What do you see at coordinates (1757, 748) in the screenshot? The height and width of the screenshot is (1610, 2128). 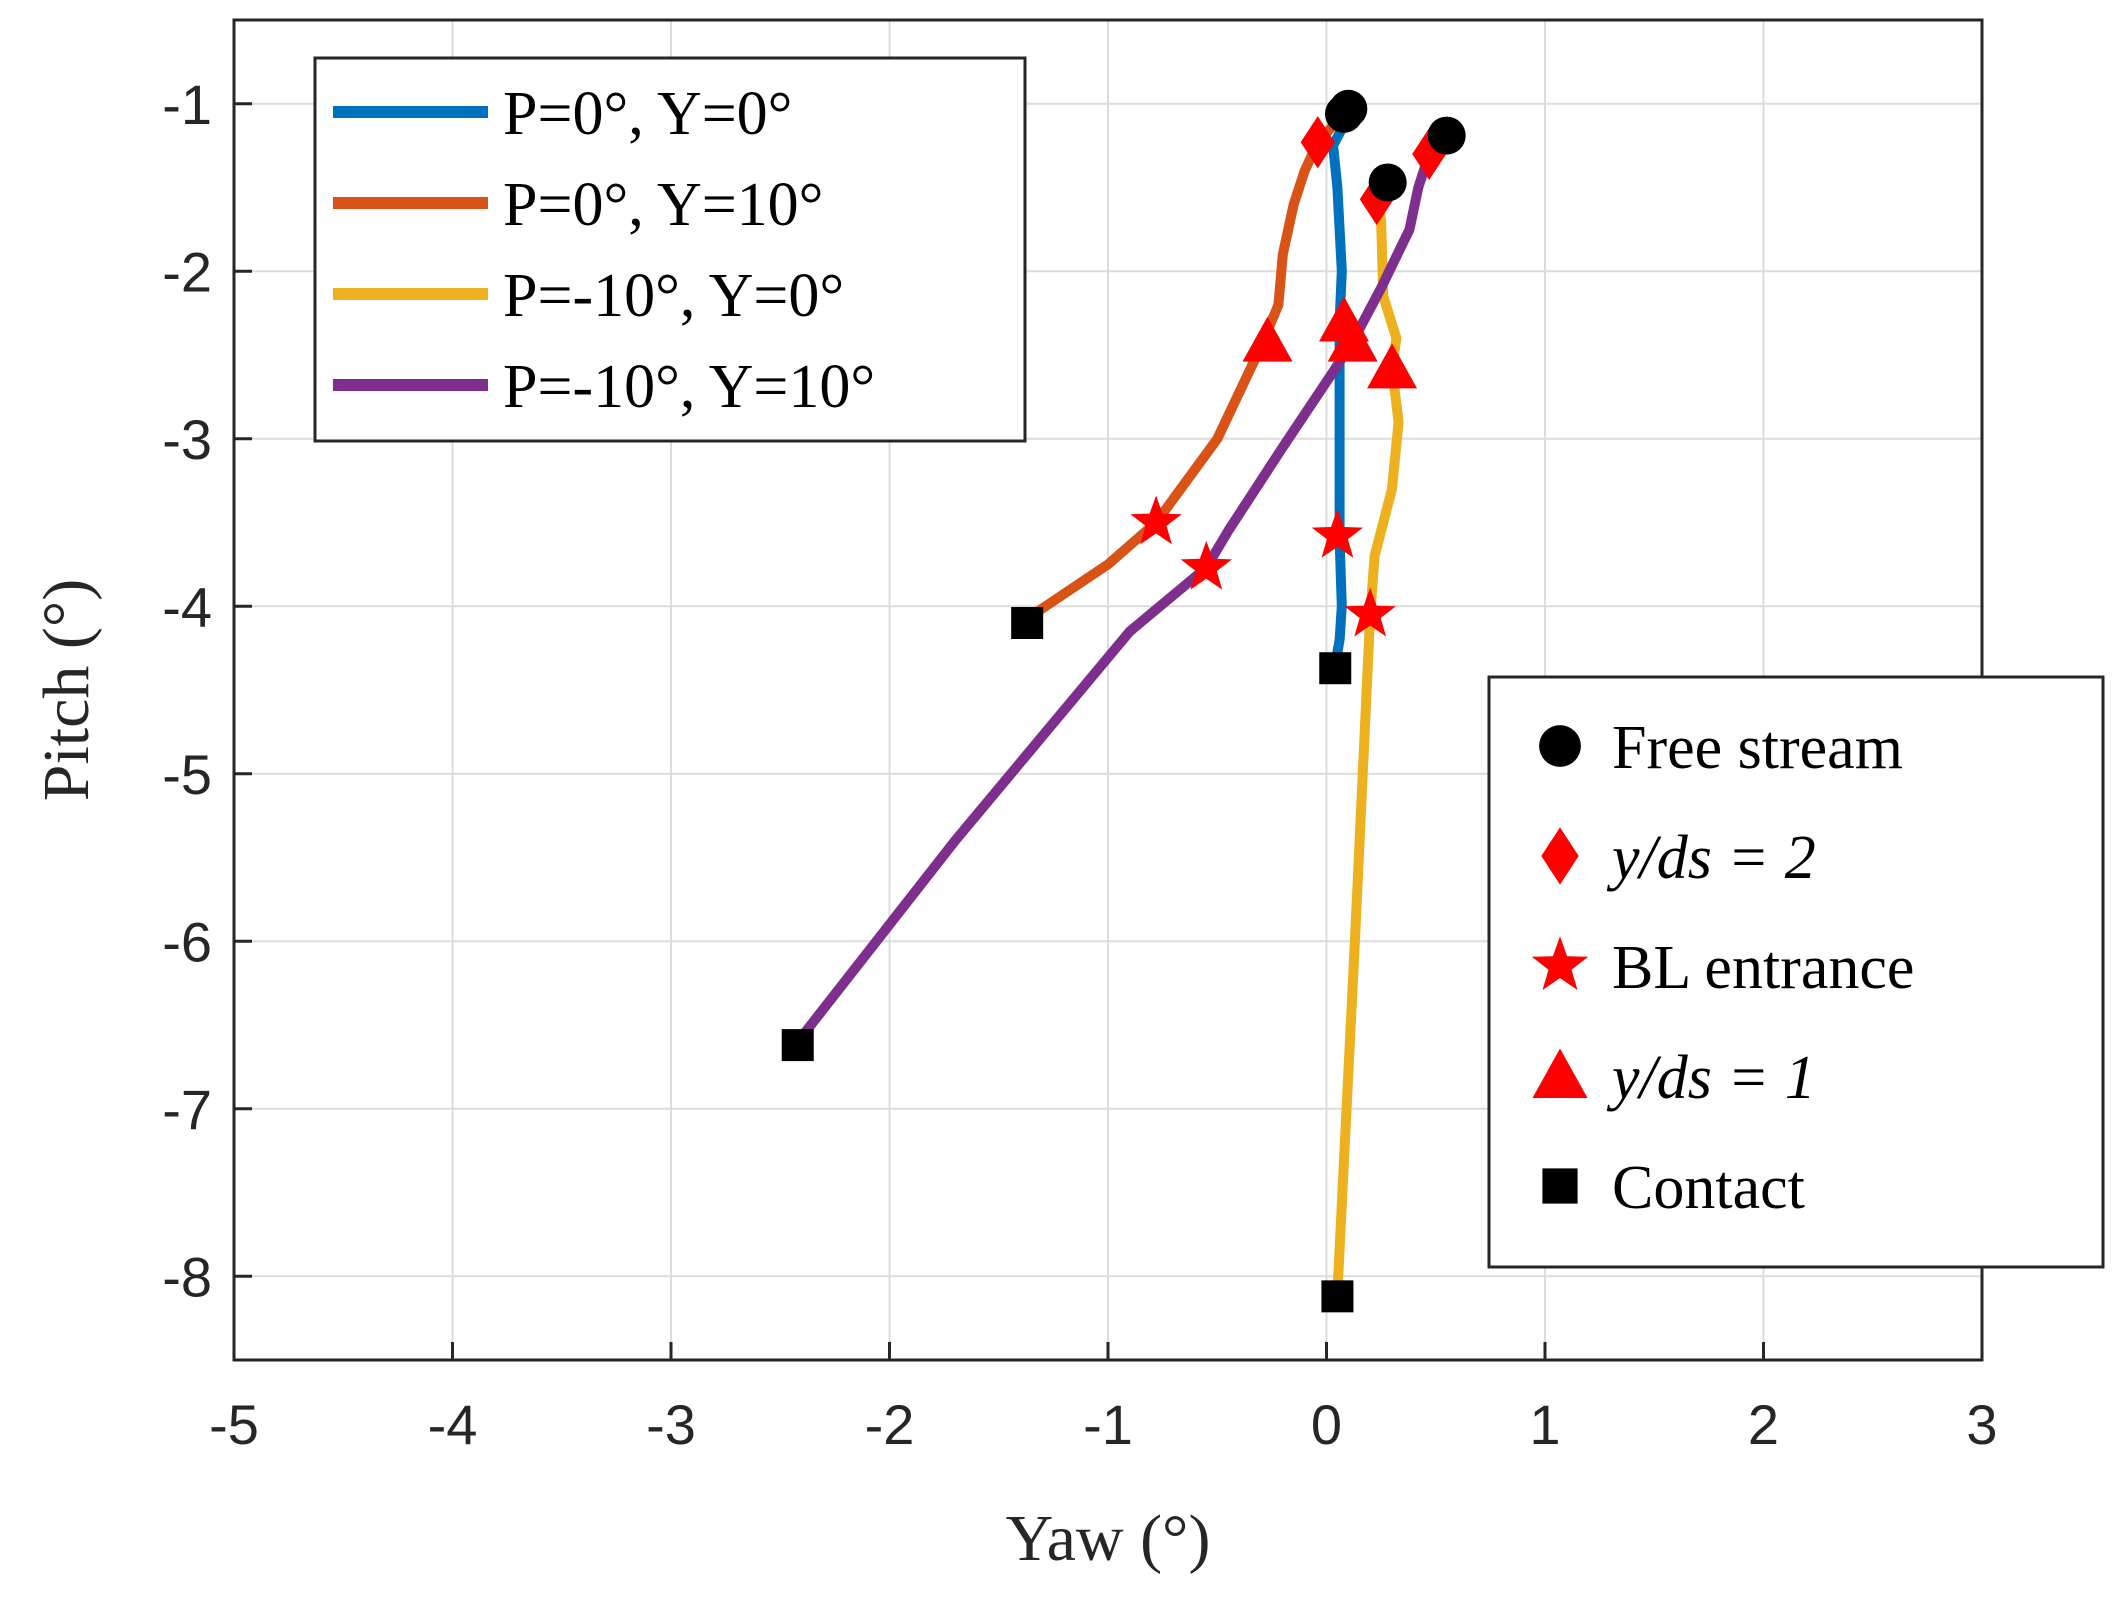 I see `legend-marker-label-1: Free stream` at bounding box center [1757, 748].